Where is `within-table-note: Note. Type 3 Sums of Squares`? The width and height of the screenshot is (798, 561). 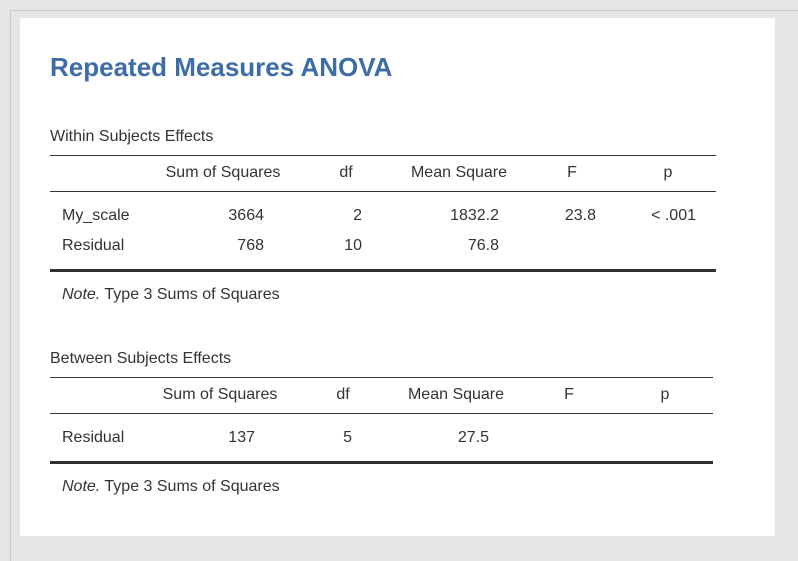
within-table-note: Note. Type 3 Sums of Squares is located at coordinates (171, 295).